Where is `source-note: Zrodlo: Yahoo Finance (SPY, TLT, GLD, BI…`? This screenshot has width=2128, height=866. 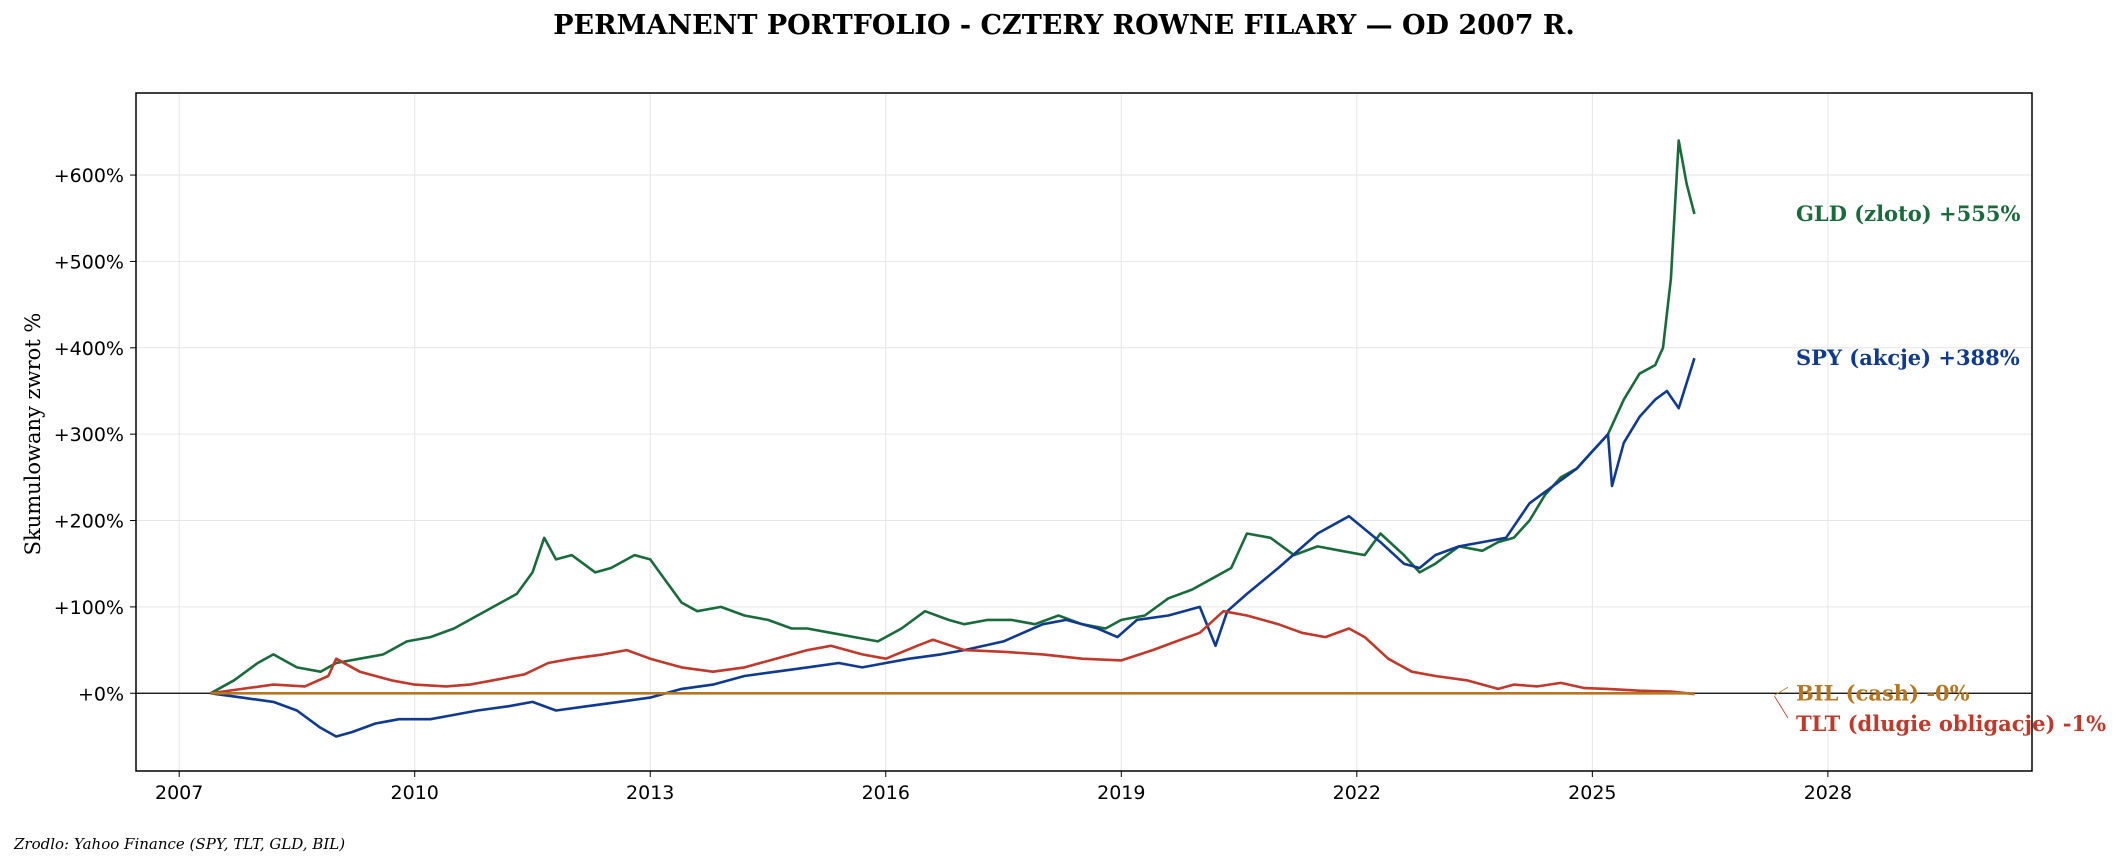 source-note: Zrodlo: Yahoo Finance (SPY, TLT, GLD, BI… is located at coordinates (179, 844).